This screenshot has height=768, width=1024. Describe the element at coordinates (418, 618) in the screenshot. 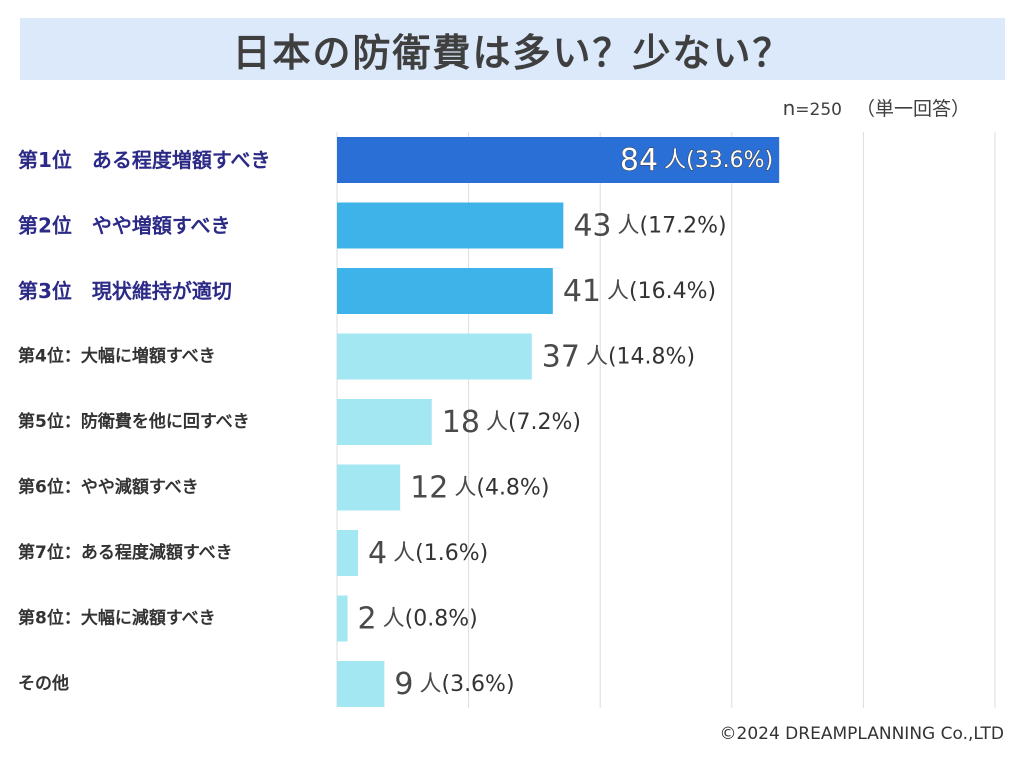

I see `value-label: 2 人(0.8%)` at that location.